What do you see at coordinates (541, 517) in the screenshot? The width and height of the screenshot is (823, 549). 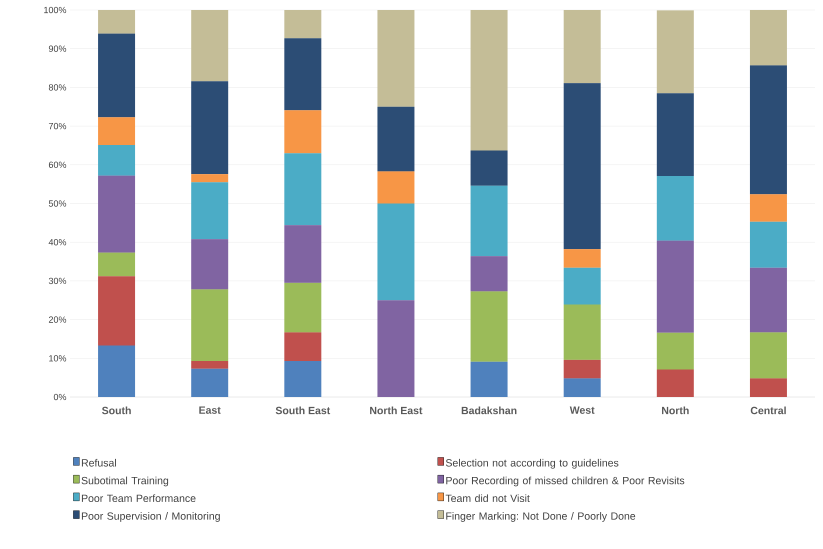 I see `legend-label: Finger Marking: Not Done / Poorly Done` at bounding box center [541, 517].